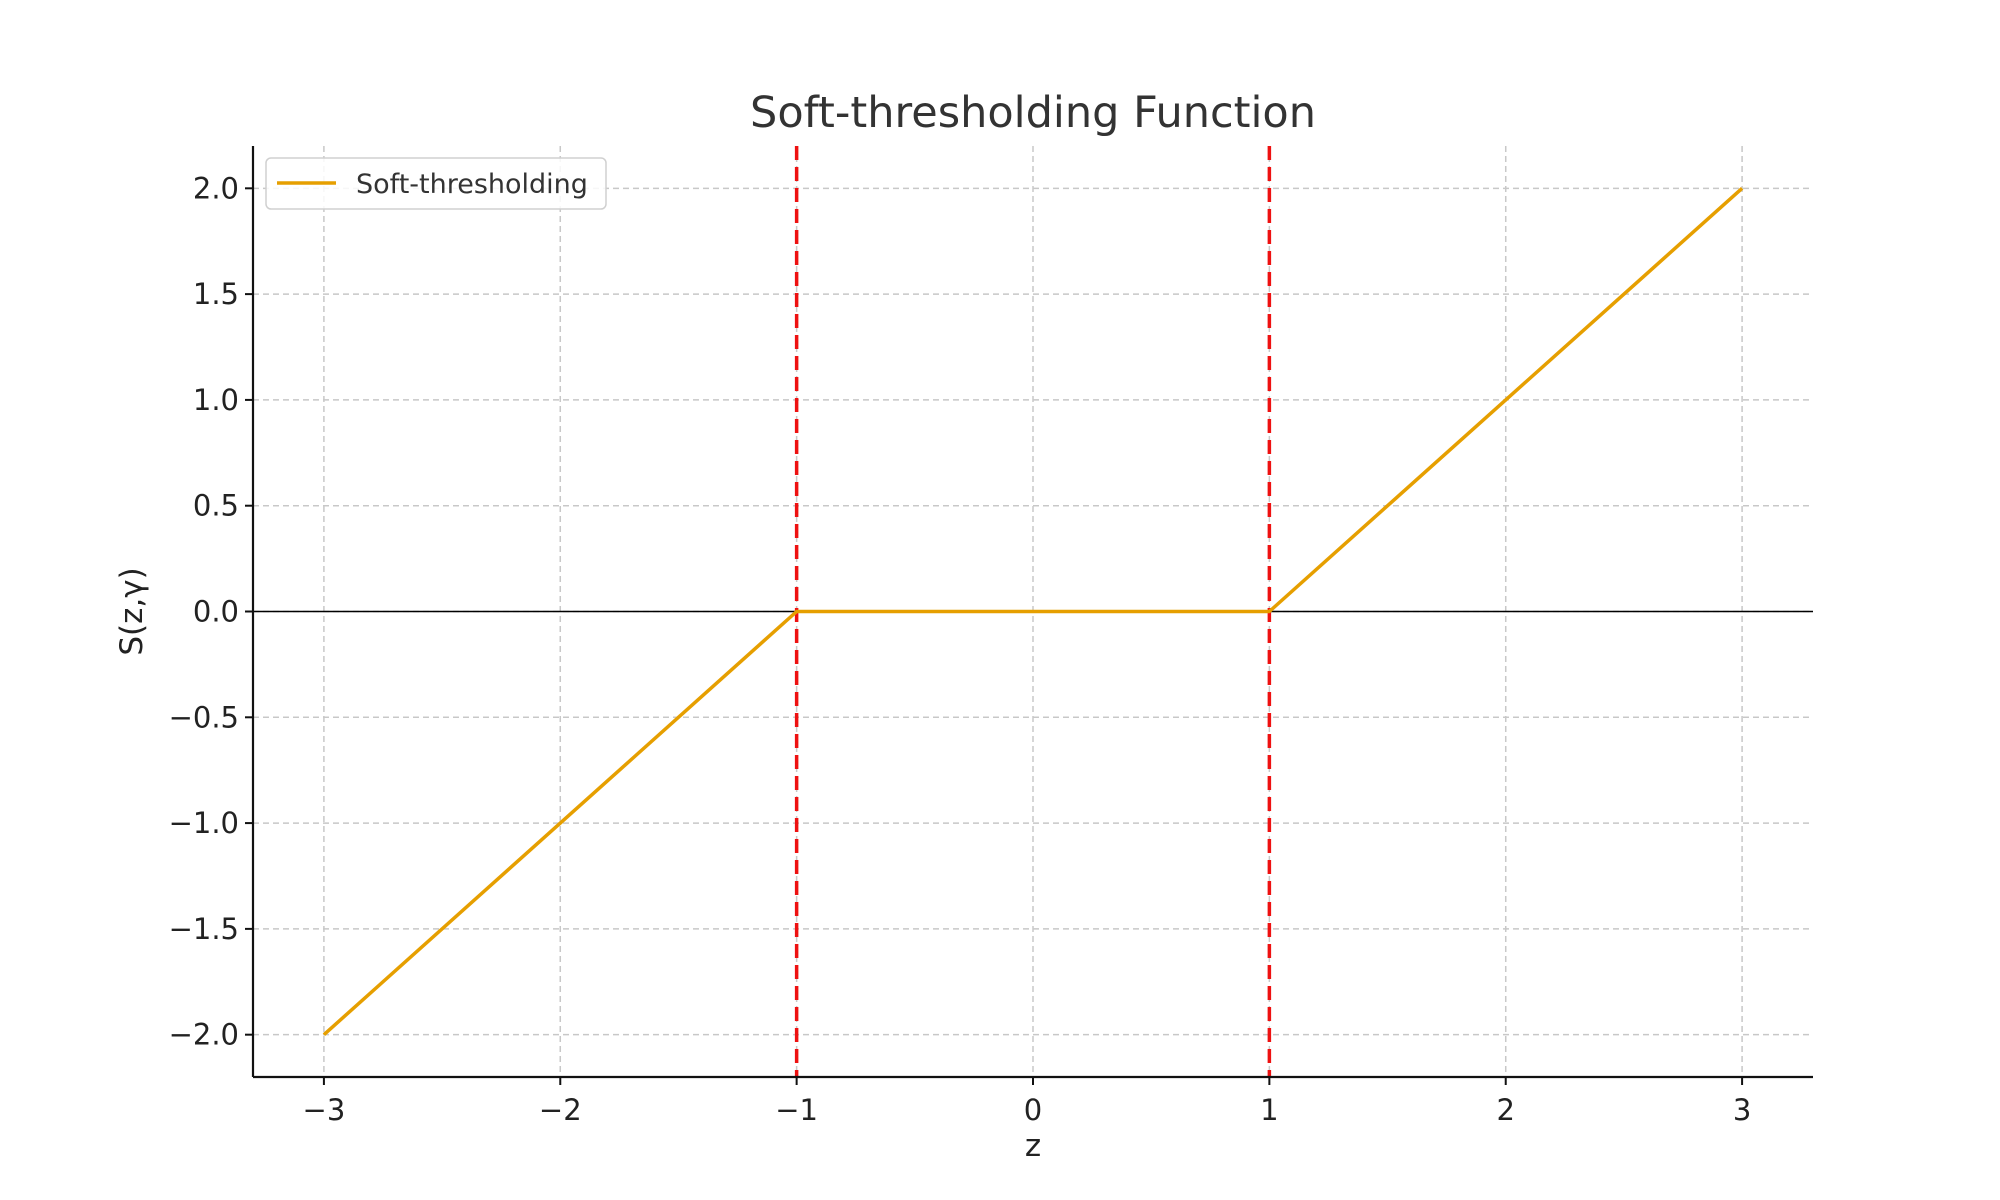  I want to click on y-tick-label-0: −2.0, so click(204, 1035).